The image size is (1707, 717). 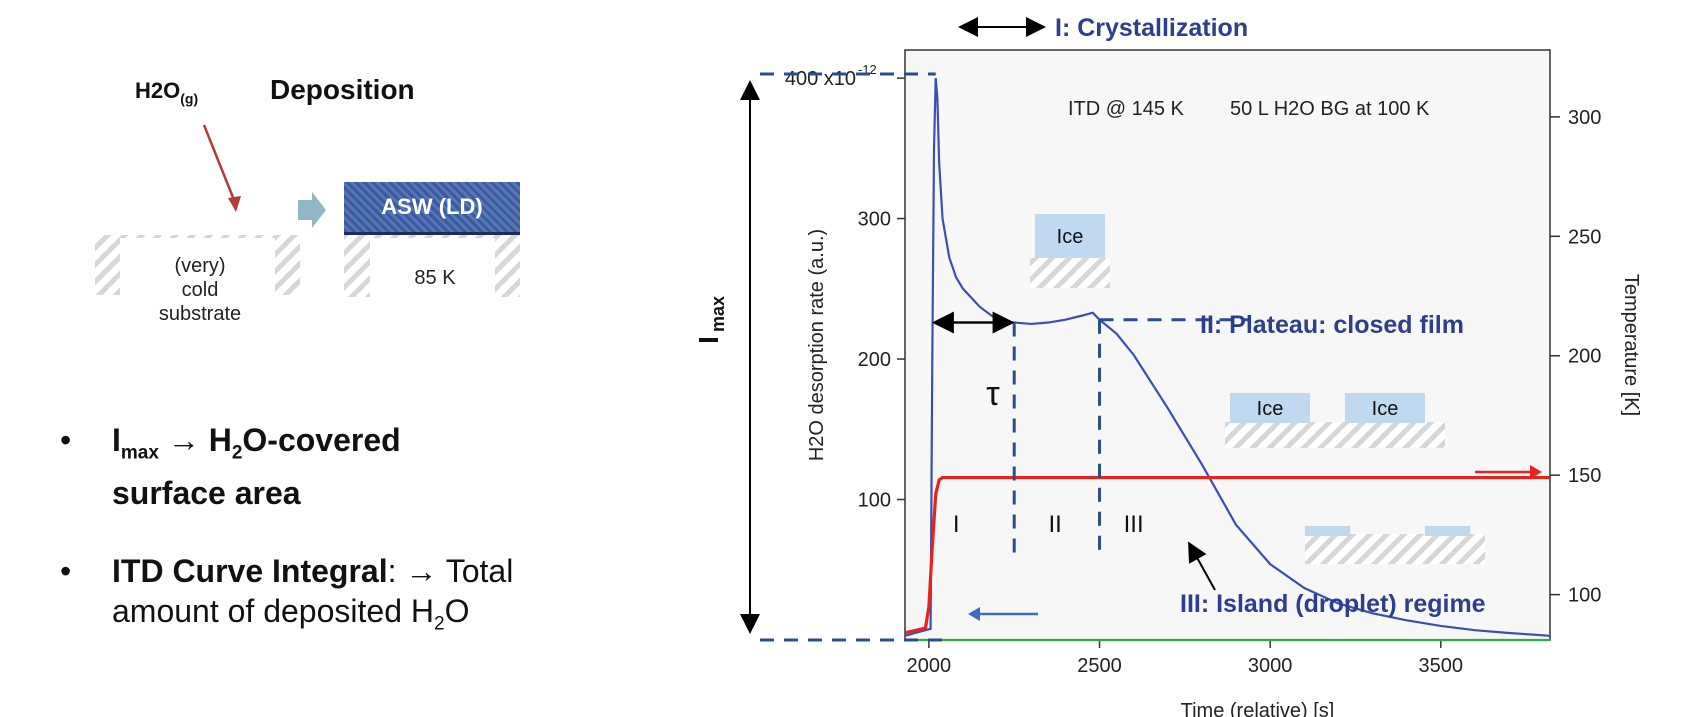 I want to click on deposition-title: Deposition, so click(x=342, y=89).